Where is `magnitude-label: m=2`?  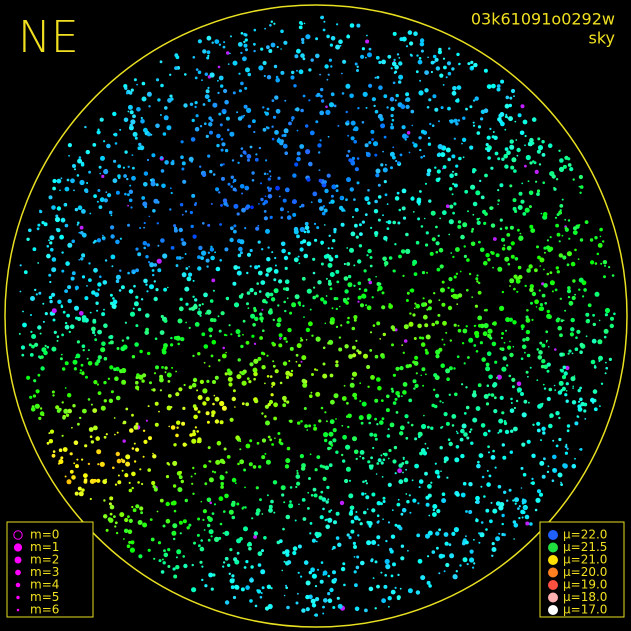
magnitude-label: m=2 is located at coordinates (44, 560).